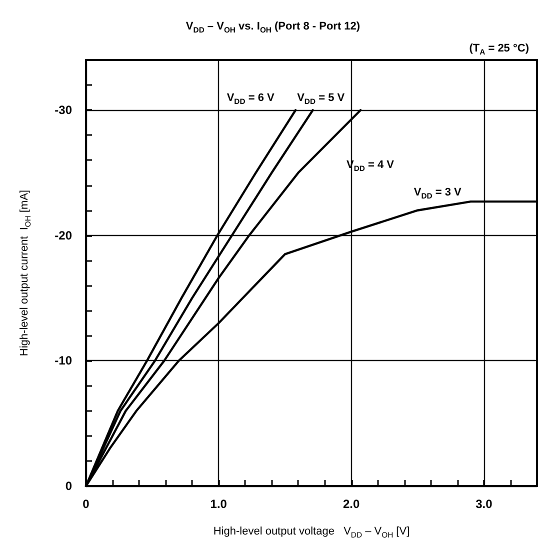 This screenshot has width=546, height=559. I want to click on y-tick-label: -10, so click(63, 361).